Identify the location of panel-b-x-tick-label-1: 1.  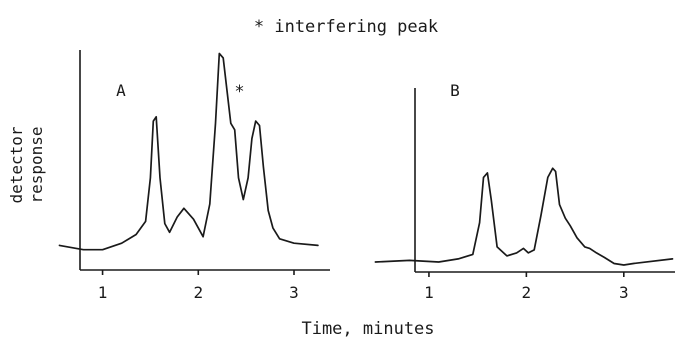
(429, 292).